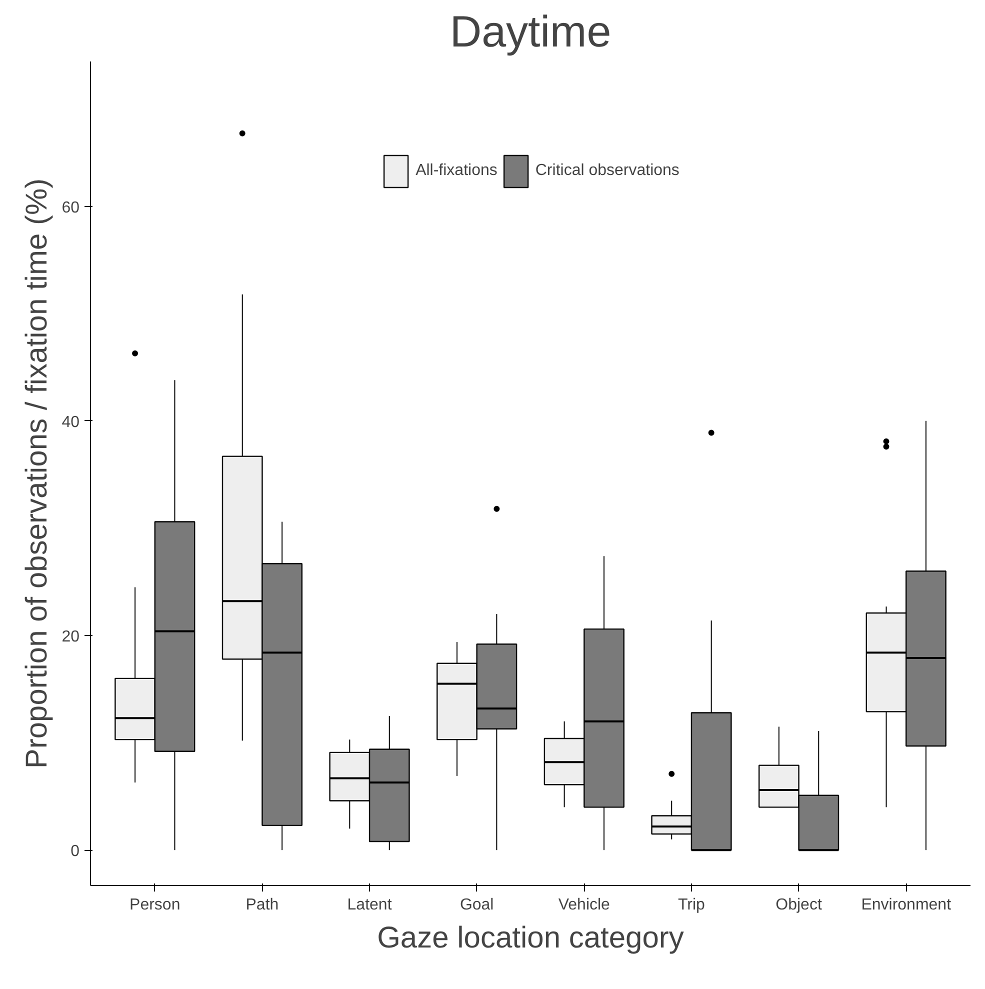 This screenshot has width=985, height=989. Describe the element at coordinates (457, 171) in the screenshot. I see `legend-label: All-fixations` at that location.